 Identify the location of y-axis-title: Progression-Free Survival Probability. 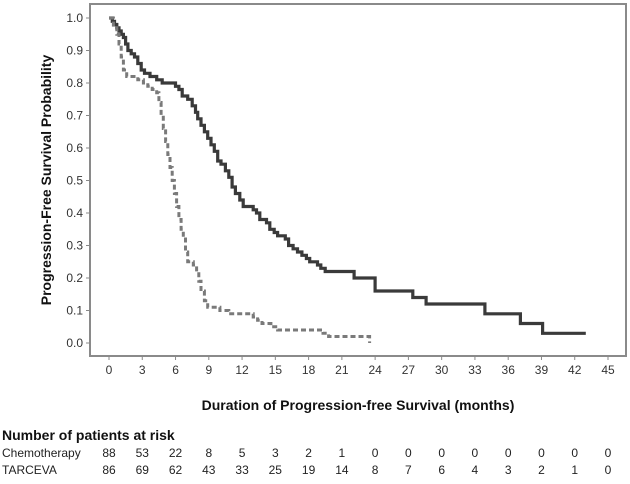
(46, 180).